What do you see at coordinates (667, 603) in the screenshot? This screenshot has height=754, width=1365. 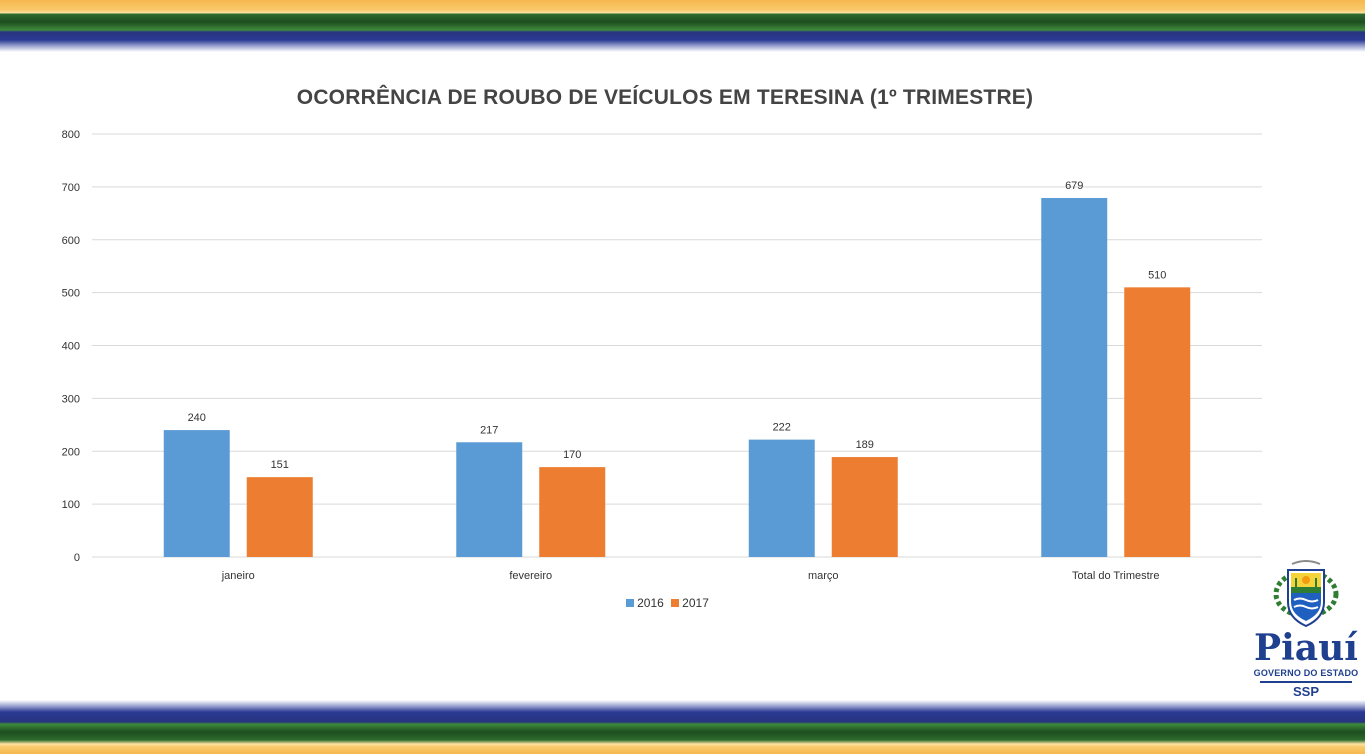 I see `chart-legend: 2016 2017` at bounding box center [667, 603].